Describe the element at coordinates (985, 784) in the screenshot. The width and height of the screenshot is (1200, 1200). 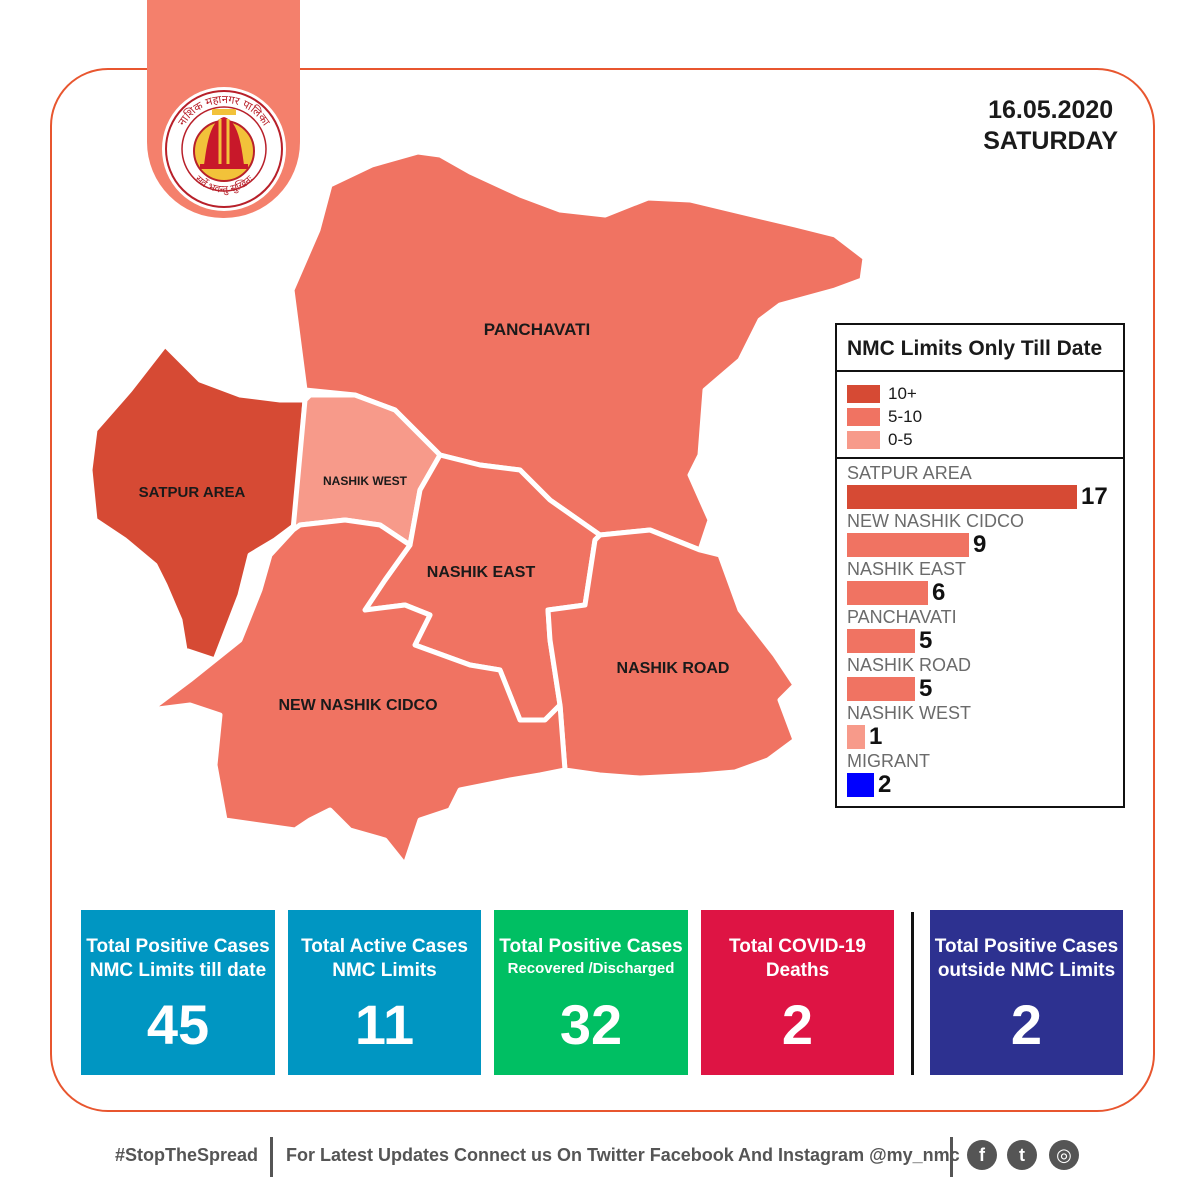
I see `zone-bar-row: 2` at that location.